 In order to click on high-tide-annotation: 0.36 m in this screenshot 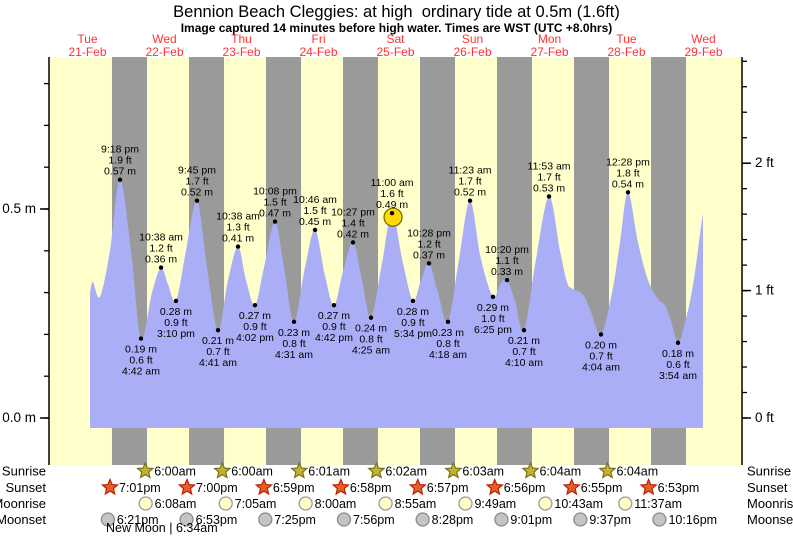, I will do `click(161, 260)`.